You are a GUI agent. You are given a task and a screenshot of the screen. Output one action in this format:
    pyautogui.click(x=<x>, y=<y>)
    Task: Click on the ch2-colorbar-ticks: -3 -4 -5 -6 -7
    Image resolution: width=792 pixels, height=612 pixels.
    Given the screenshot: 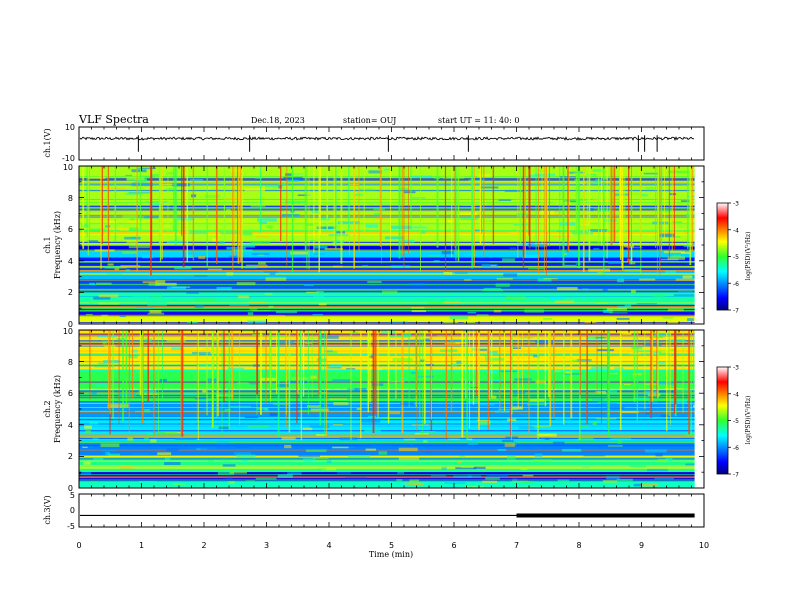 What is the action you would take?
    pyautogui.click(x=733, y=422)
    